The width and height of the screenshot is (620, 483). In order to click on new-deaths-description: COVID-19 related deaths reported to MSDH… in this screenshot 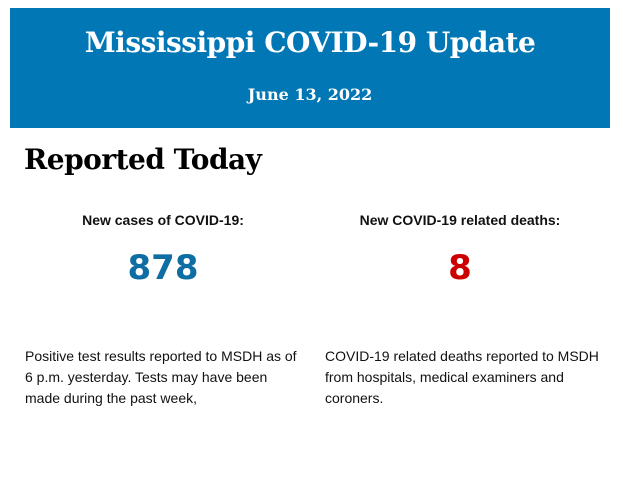, I will do `click(462, 377)`.